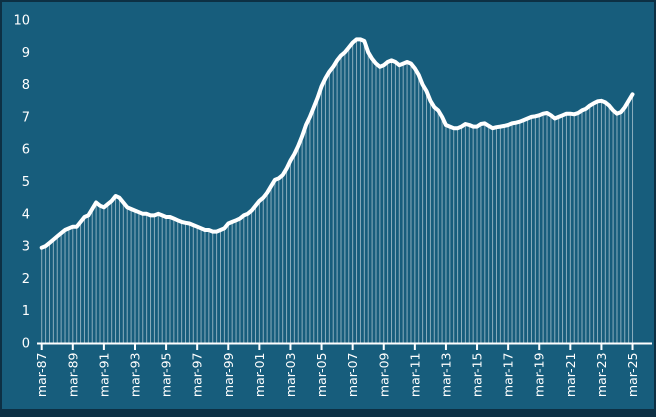 The height and width of the screenshot is (417, 656). Describe the element at coordinates (134, 375) in the screenshot. I see `x-axis-label: mar-93` at that location.